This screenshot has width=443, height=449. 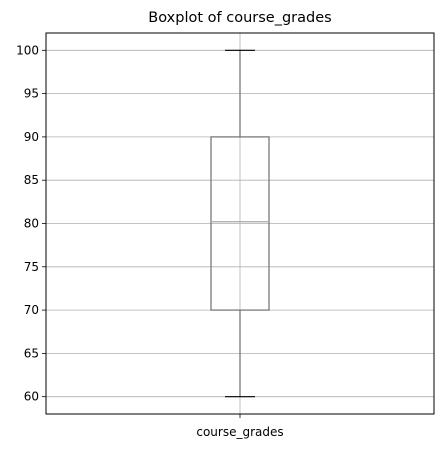 What do you see at coordinates (31, 137) in the screenshot?
I see `y-tick-label: 90` at bounding box center [31, 137].